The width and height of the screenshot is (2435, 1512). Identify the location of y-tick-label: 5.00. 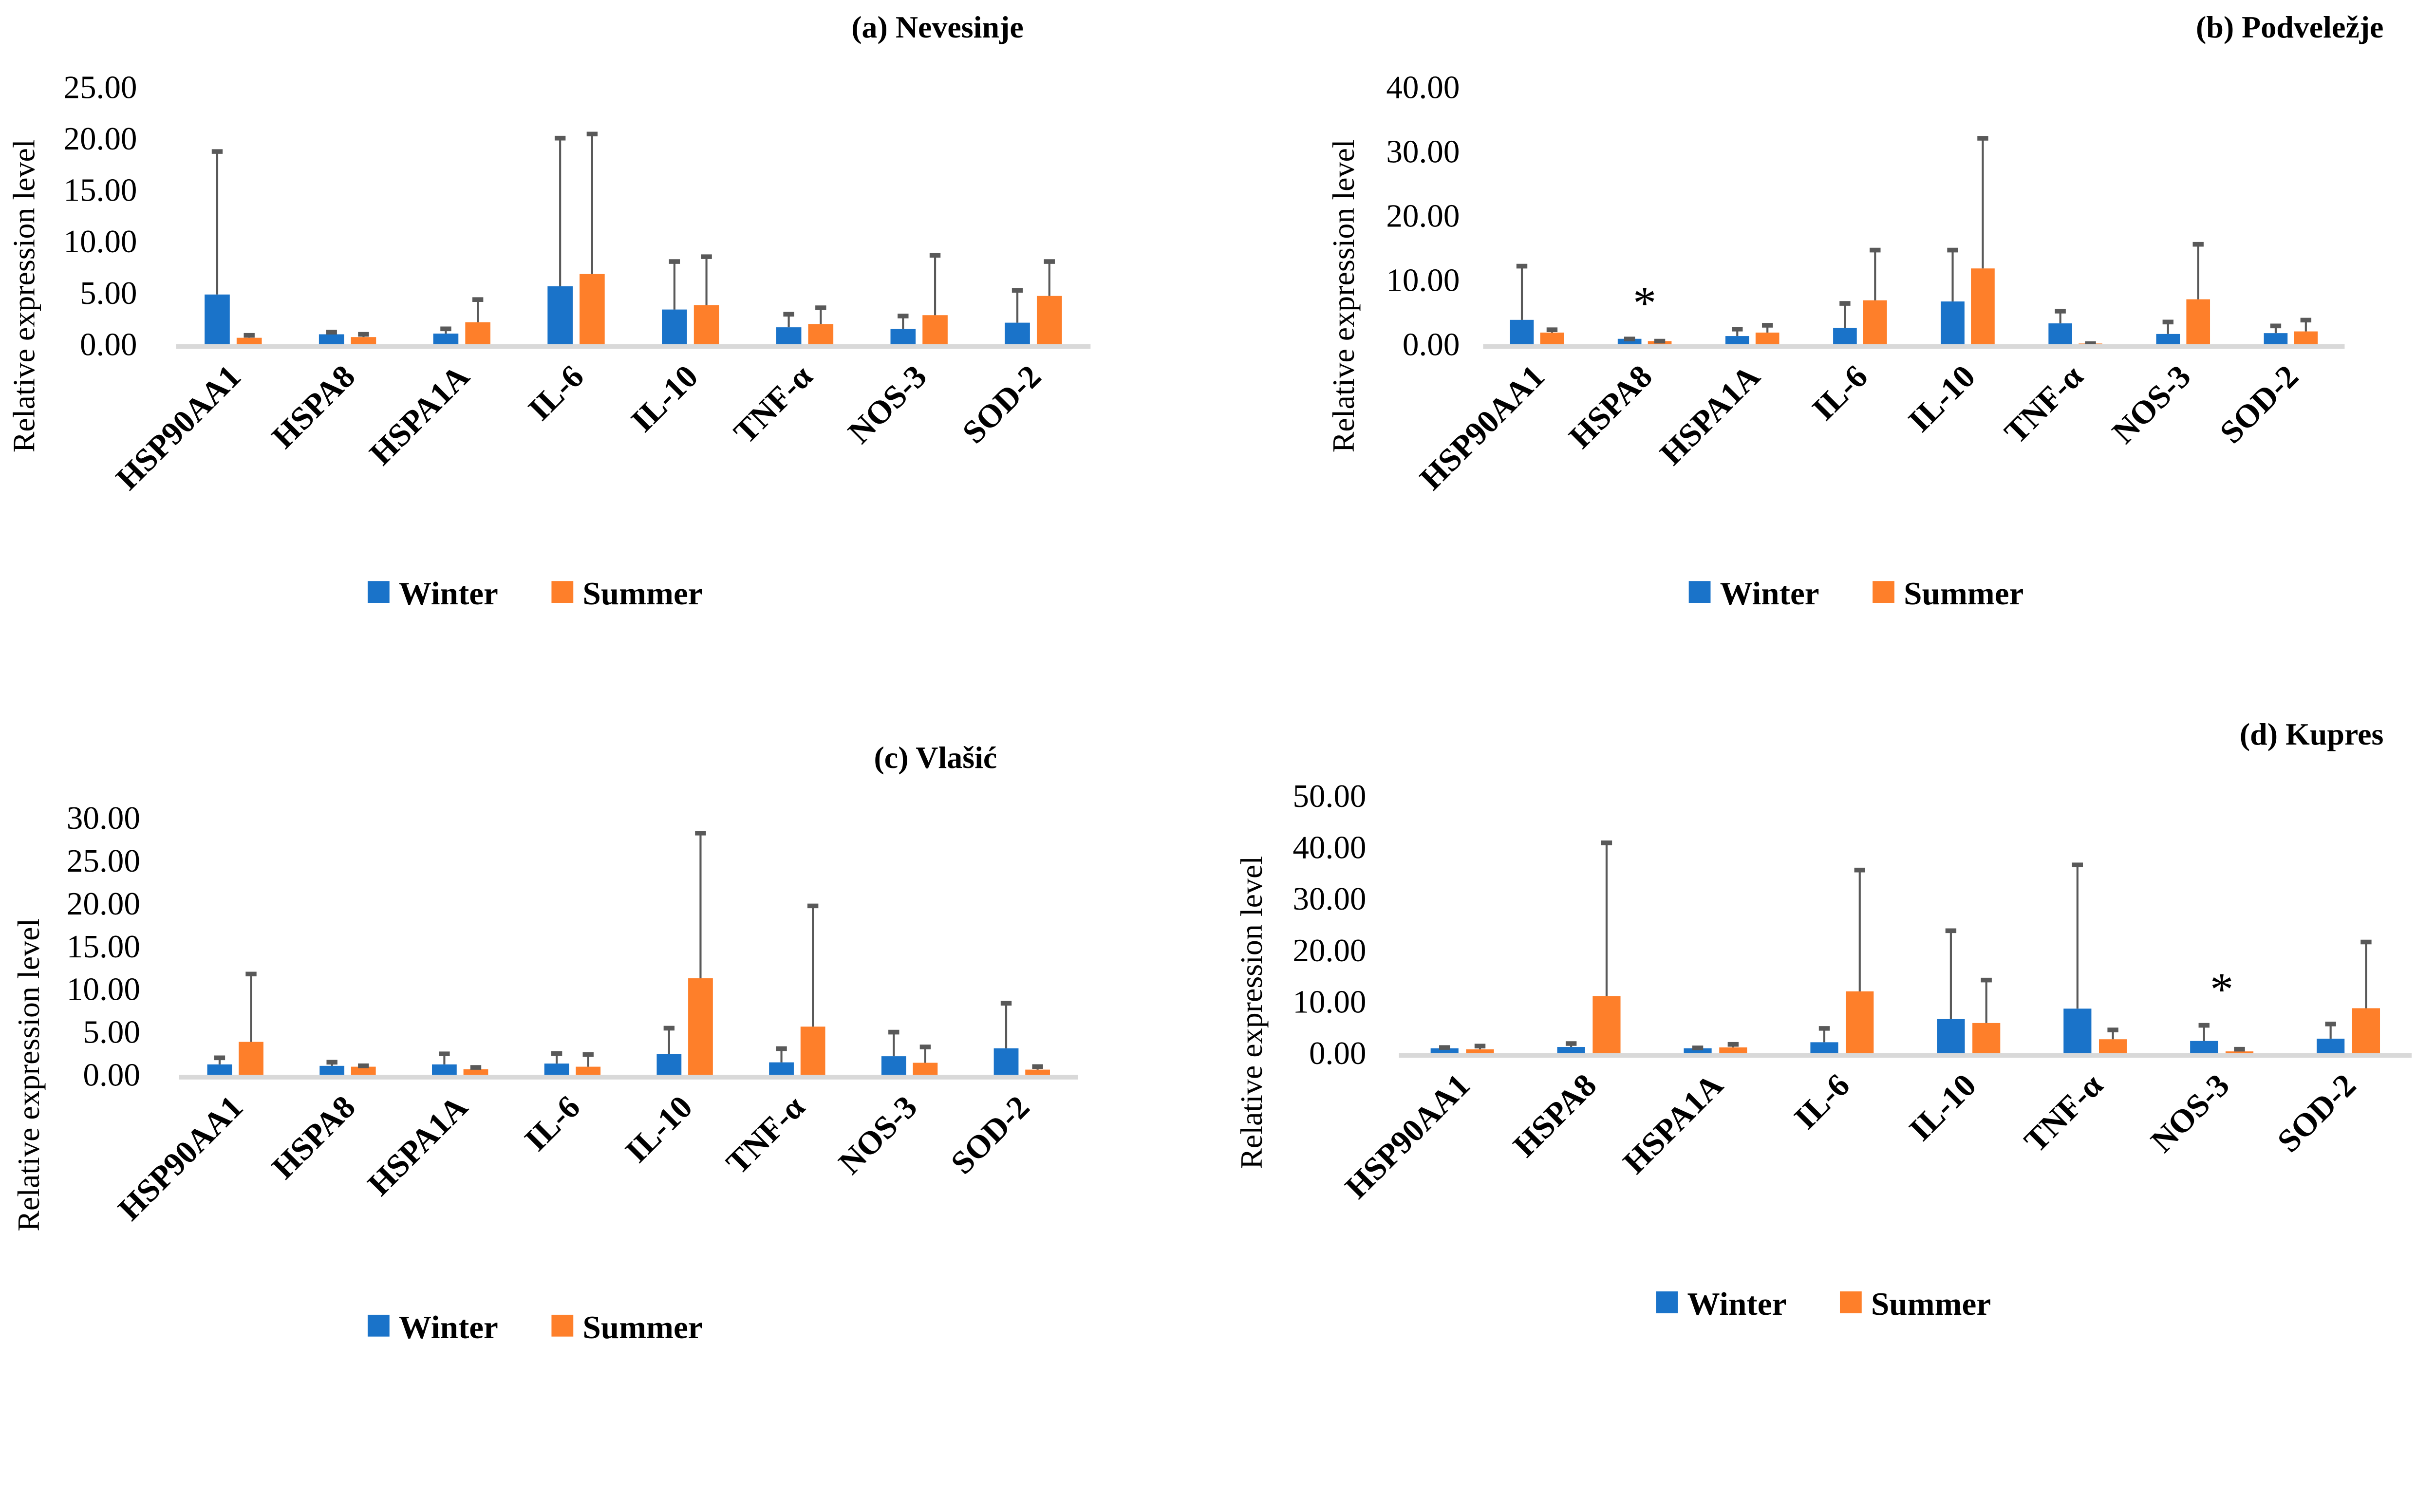
(108, 293).